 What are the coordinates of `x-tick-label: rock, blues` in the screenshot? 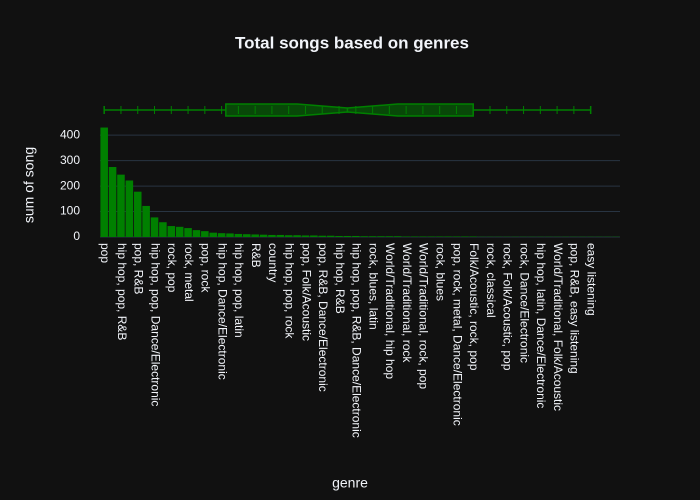 It's located at (441, 272).